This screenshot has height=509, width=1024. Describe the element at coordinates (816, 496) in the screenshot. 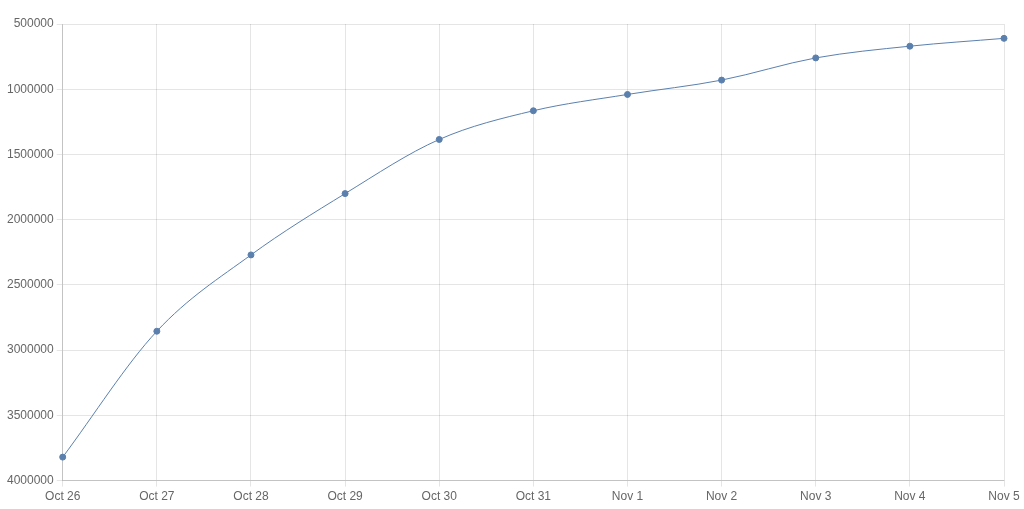

I see `x-tick-label: Nov 3` at that location.